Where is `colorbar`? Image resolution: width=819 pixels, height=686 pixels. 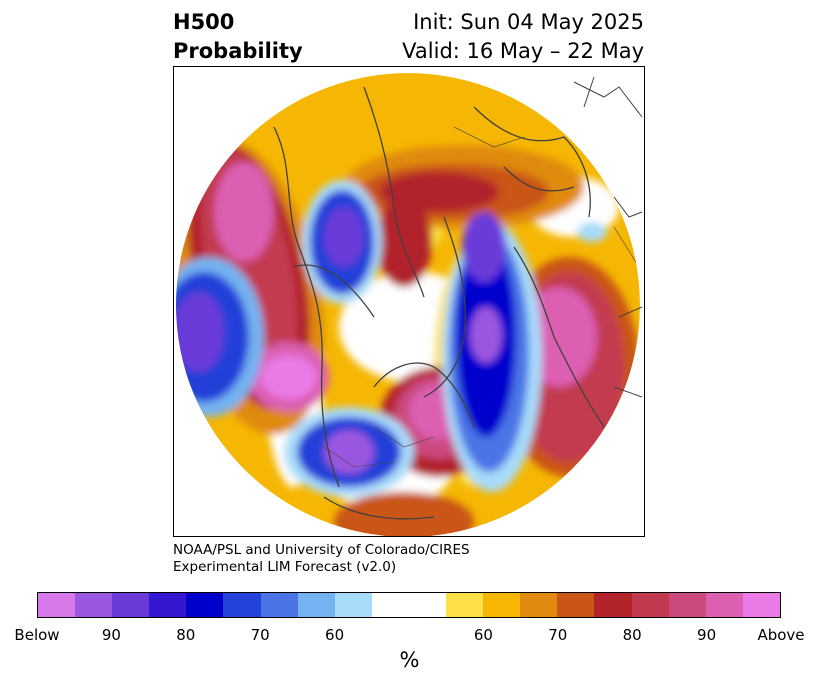
colorbar is located at coordinates (409, 605).